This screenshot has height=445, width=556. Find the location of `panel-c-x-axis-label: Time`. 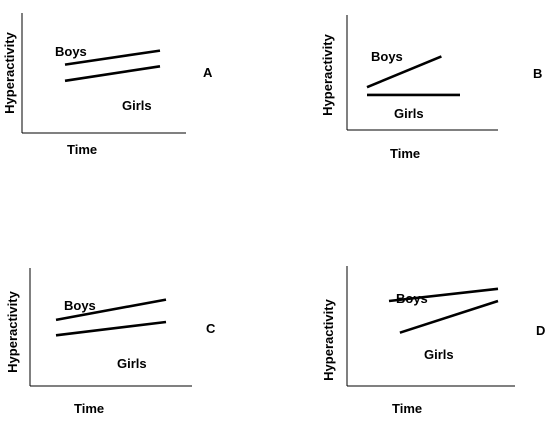

panel-c-x-axis-label: Time is located at coordinates (89, 408).